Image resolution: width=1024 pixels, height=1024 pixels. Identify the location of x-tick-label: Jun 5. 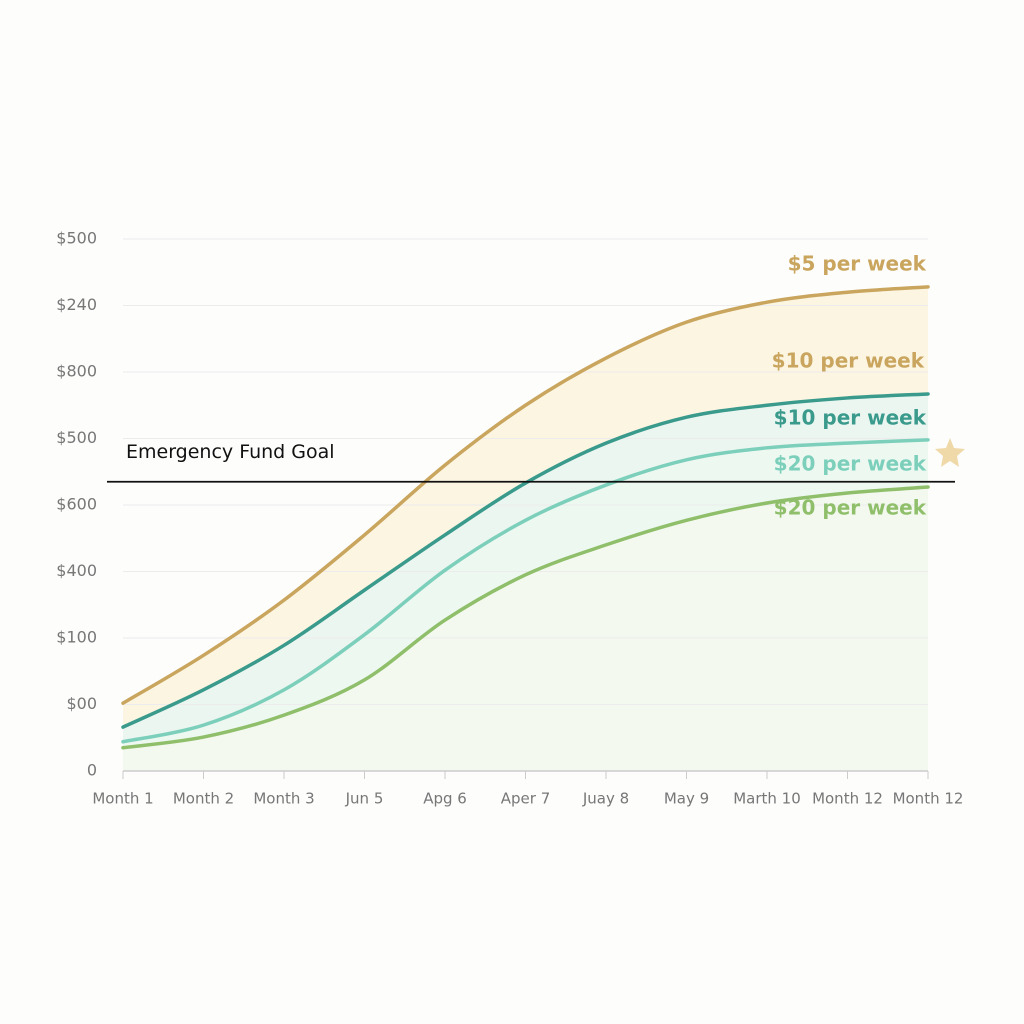
(364, 799).